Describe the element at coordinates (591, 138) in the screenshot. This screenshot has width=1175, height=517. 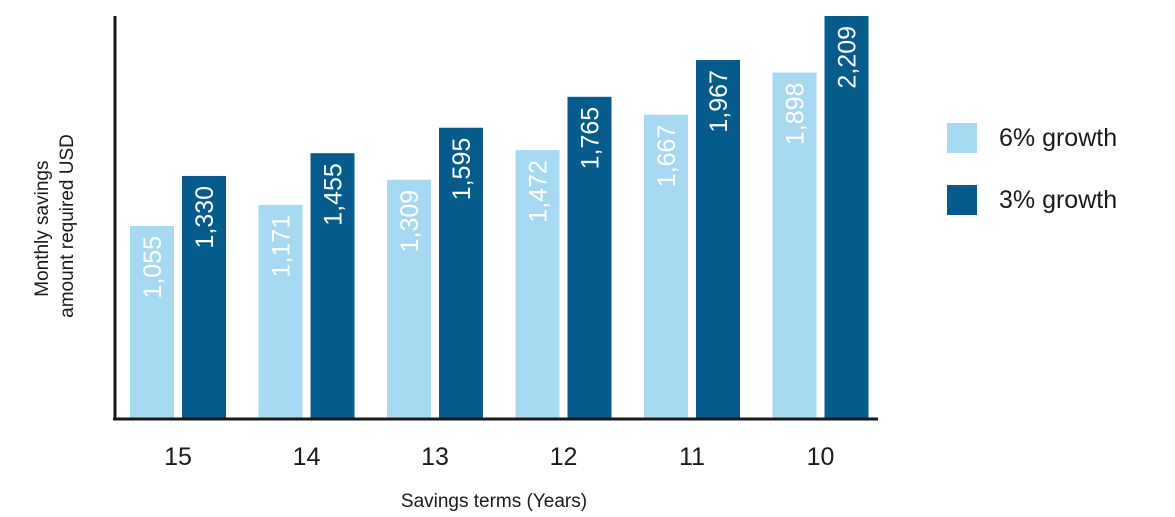
I see `value-label-3pct-12: 1,765` at that location.